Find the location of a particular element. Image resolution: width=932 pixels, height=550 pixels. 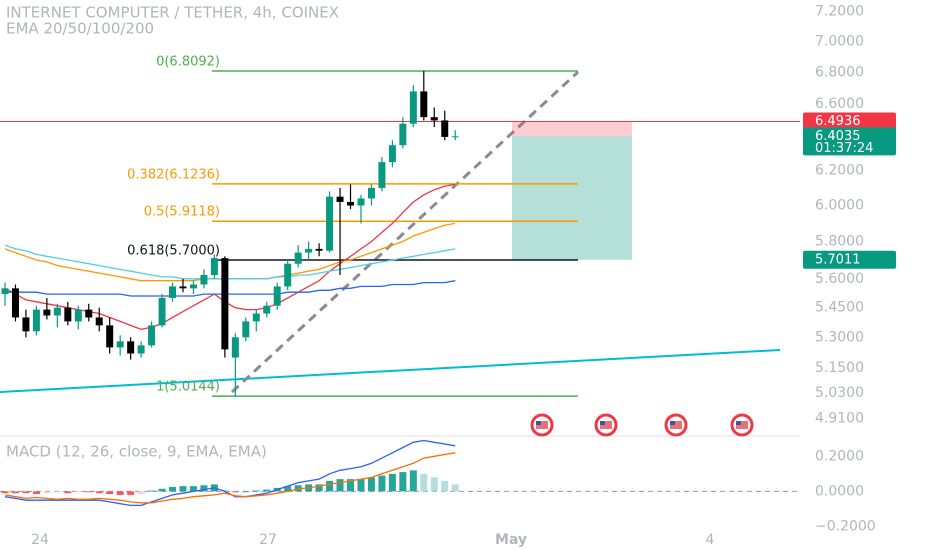

indicator-title: EMA 20/50/100/200 is located at coordinates (80, 29).